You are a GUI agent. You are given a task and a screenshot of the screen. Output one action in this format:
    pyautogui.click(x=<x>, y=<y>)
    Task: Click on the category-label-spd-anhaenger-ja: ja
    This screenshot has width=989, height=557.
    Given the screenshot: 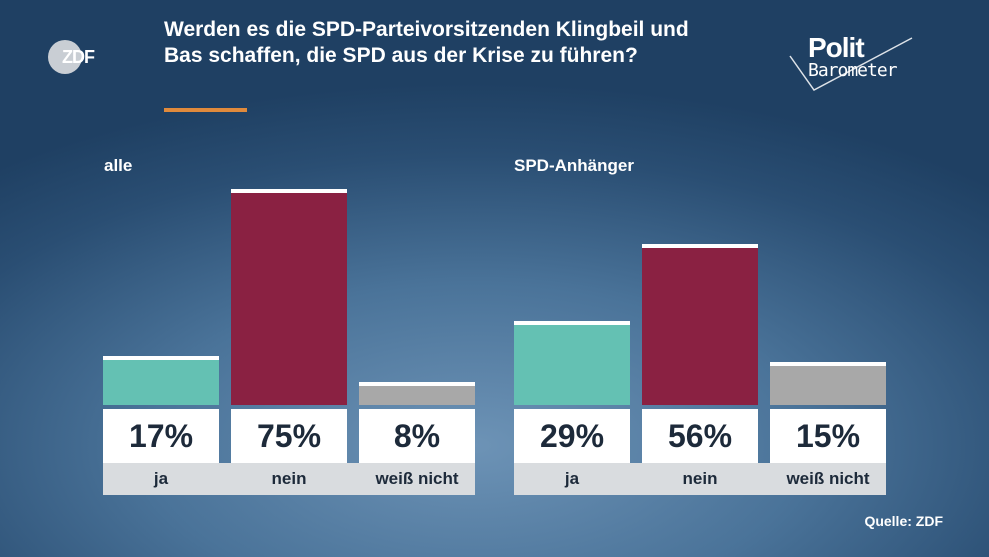 What is the action you would take?
    pyautogui.click(x=572, y=478)
    